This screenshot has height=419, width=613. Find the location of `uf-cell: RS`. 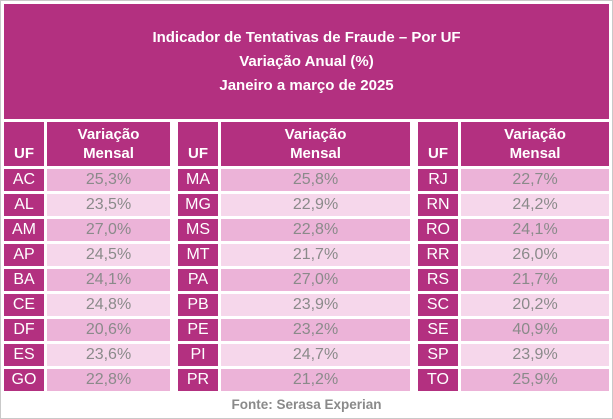

uf-cell: RS is located at coordinates (438, 280).